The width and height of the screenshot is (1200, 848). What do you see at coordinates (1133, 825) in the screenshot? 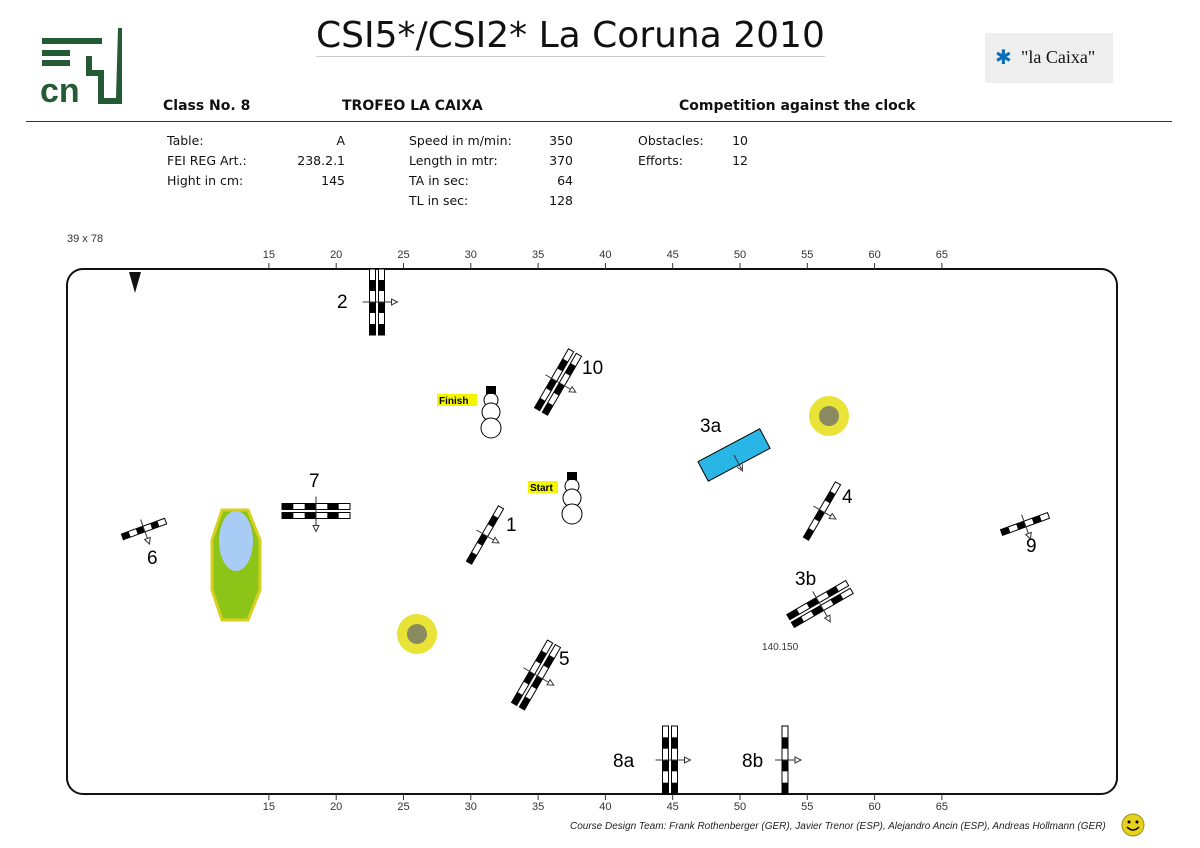
I see `smiley-icon` at bounding box center [1133, 825].